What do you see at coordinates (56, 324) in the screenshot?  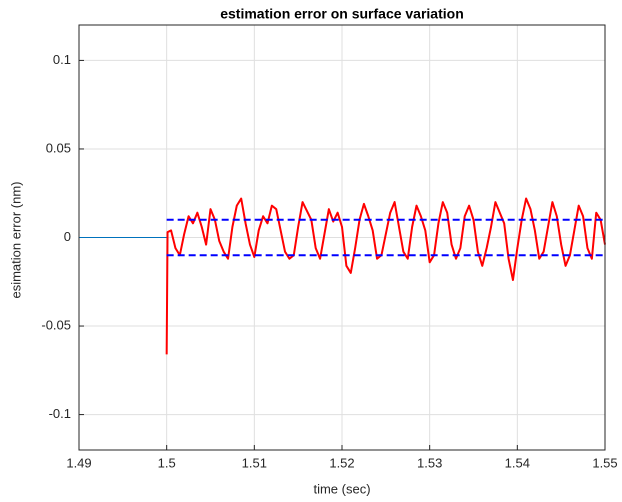 I see `y-tick-label: -0.05` at bounding box center [56, 324].